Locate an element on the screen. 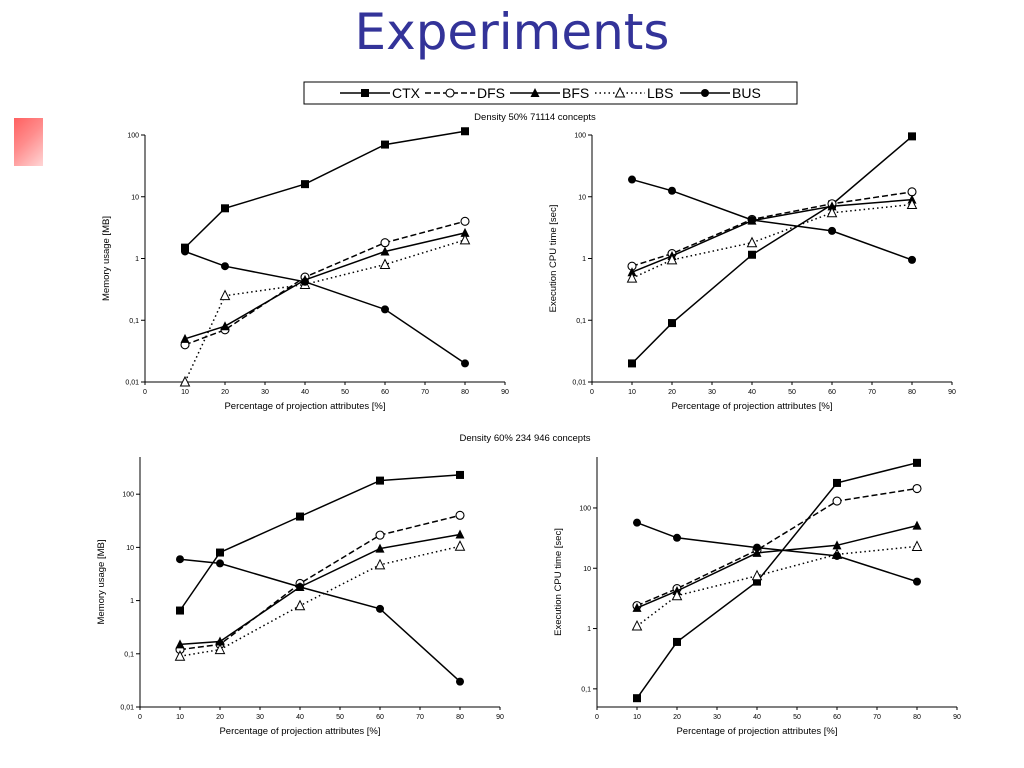  y-axis-label: Memory usage [MB] is located at coordinates (106, 258).